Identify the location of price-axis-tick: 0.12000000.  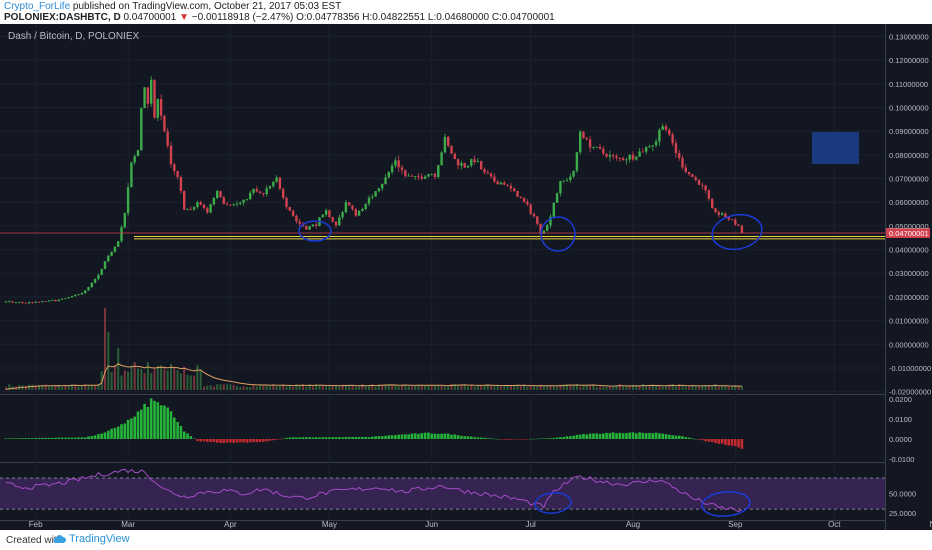
(909, 60).